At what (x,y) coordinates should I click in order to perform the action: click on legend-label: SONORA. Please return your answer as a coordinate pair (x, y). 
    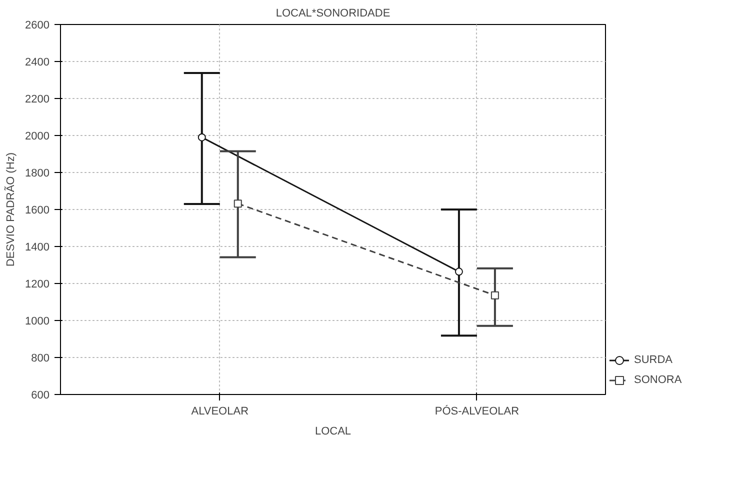
    Looking at the image, I should click on (658, 380).